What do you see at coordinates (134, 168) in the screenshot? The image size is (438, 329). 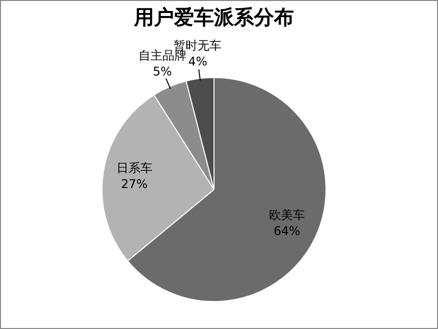 I see `slice-label: 日系车` at bounding box center [134, 168].